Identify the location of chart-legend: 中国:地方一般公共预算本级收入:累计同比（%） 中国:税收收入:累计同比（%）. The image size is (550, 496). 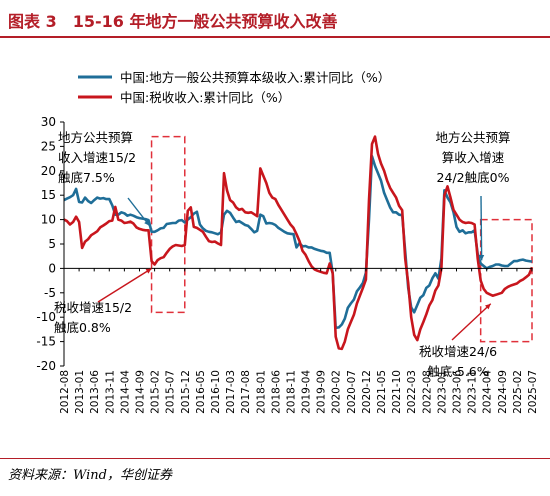
(234, 87).